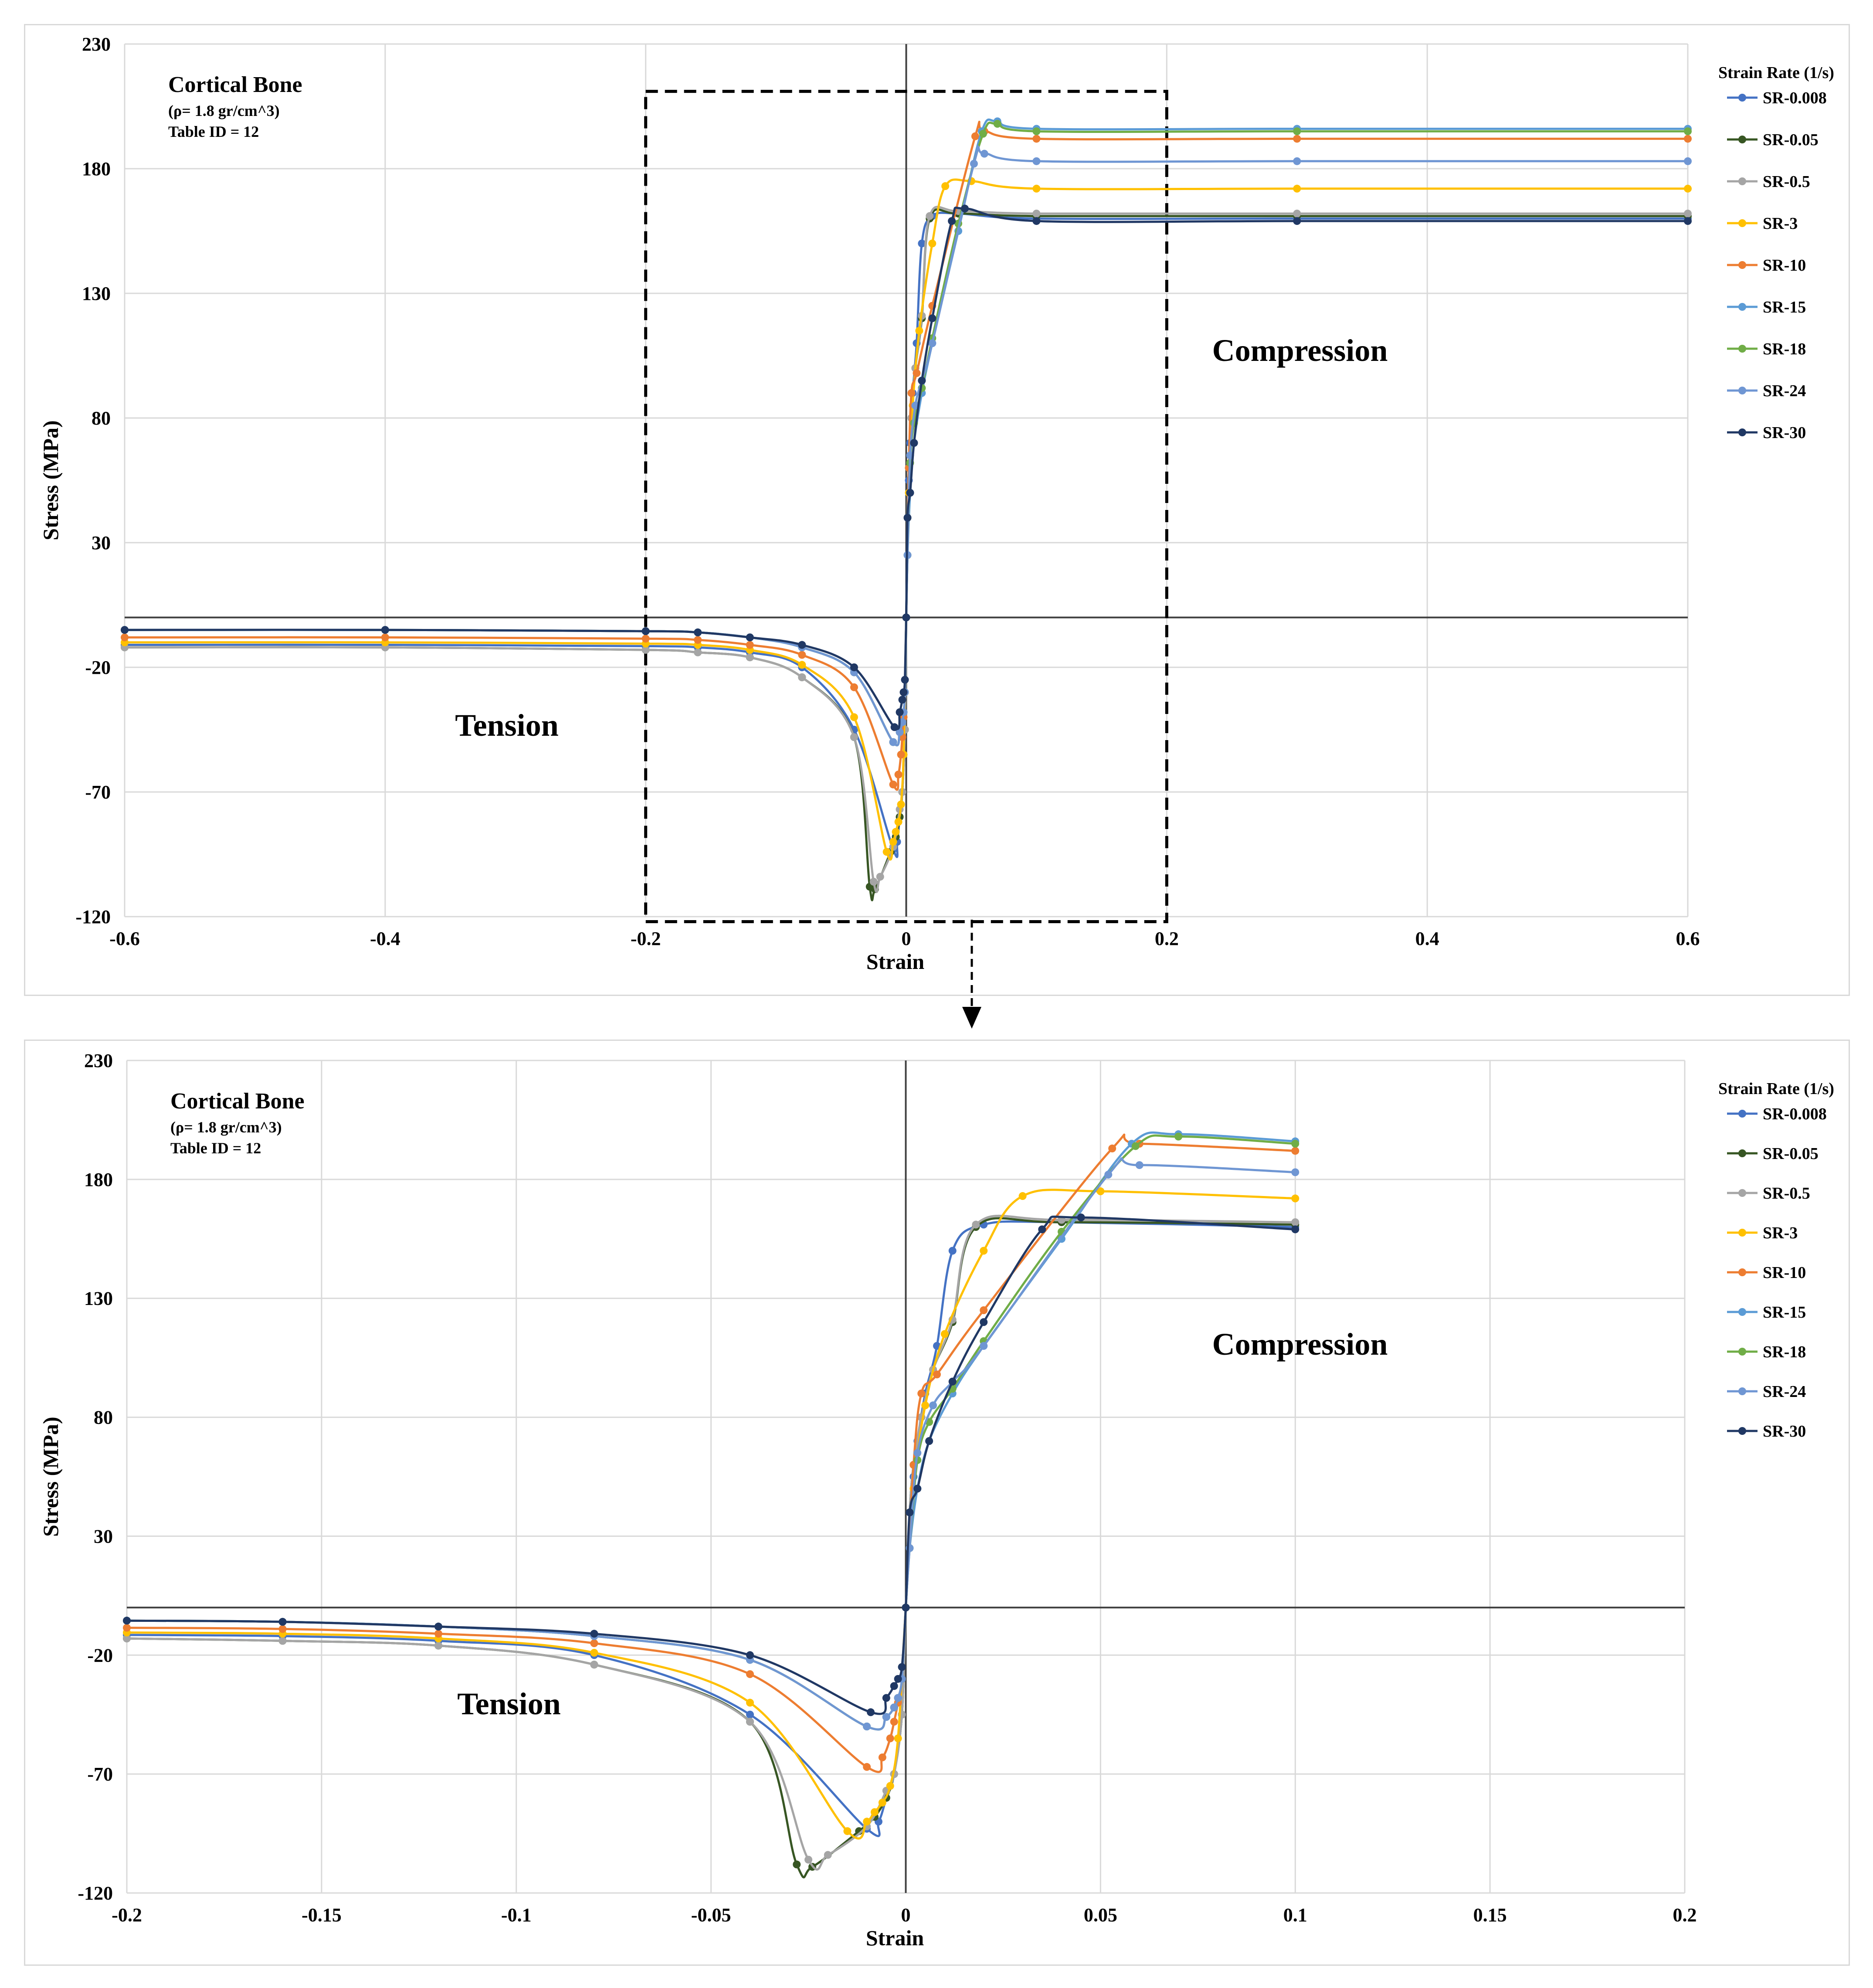  I want to click on legend-label-sr-0-5: SR-0.5, so click(1786, 1193).